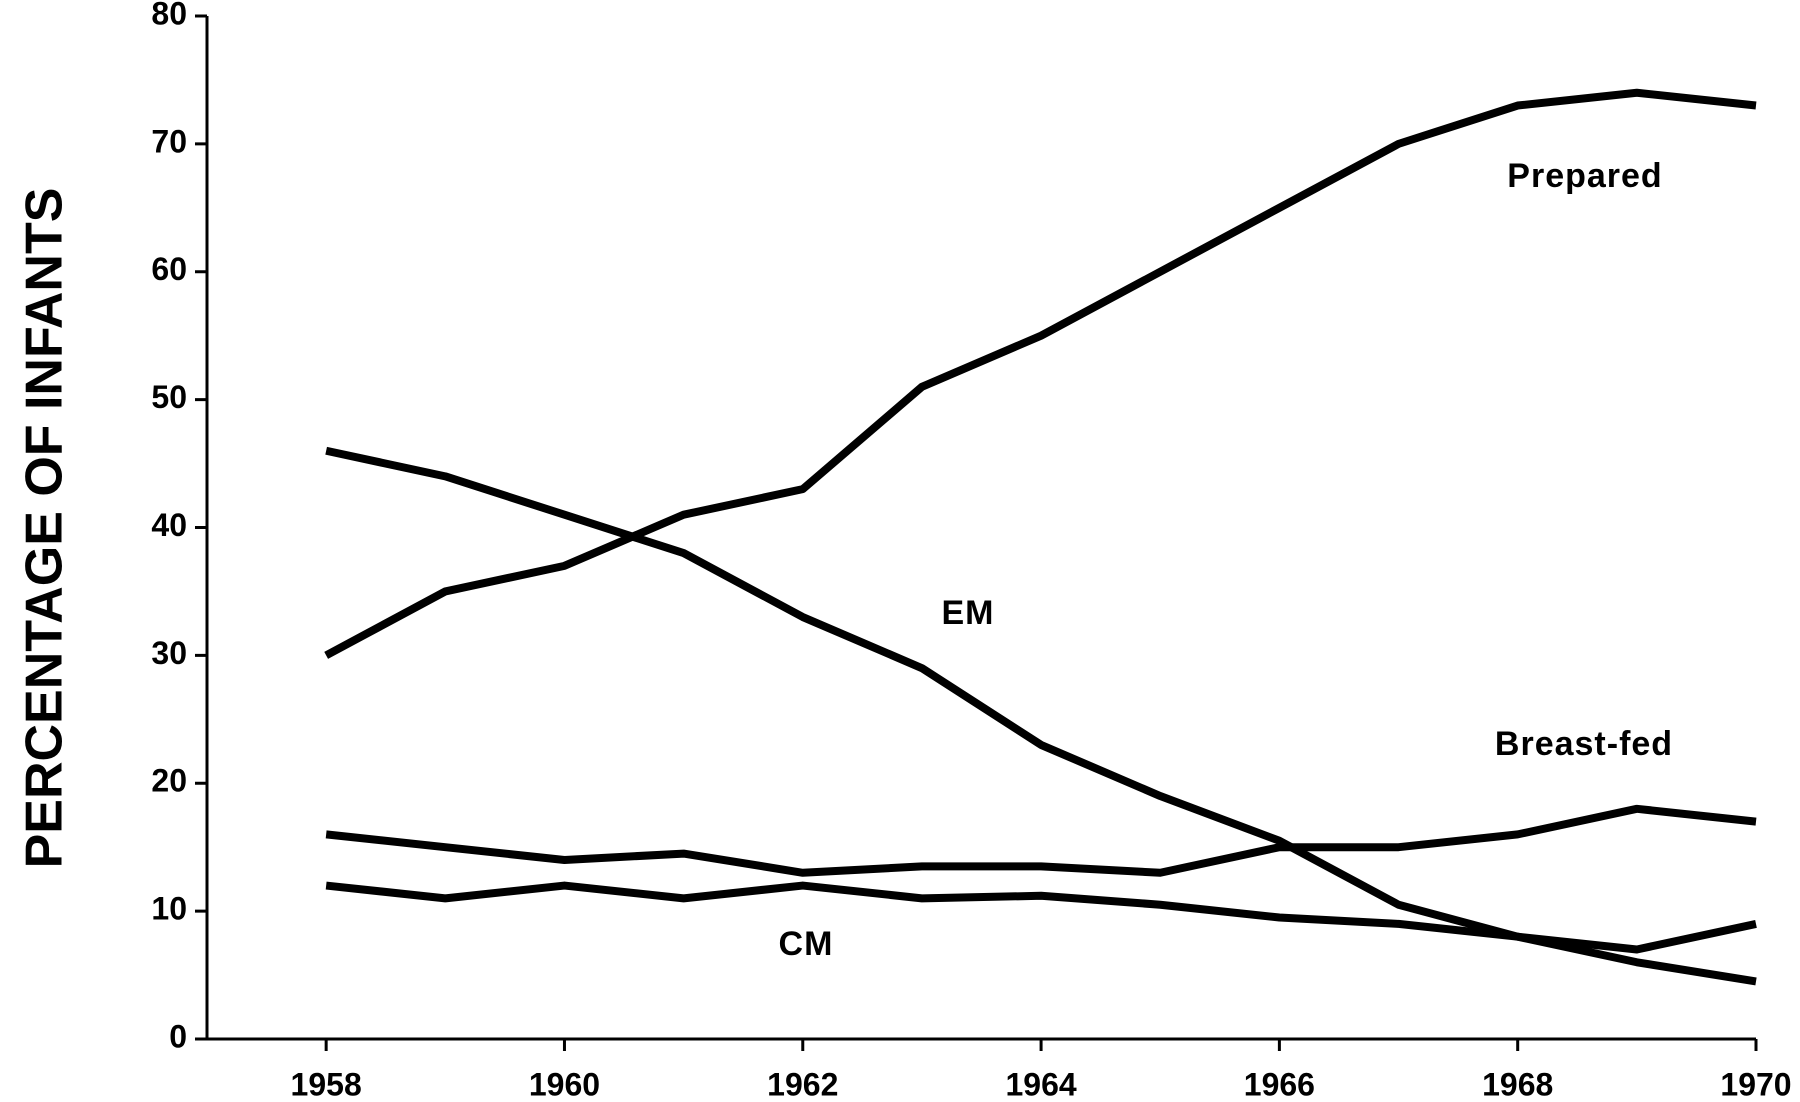 Image resolution: width=1800 pixels, height=1102 pixels. What do you see at coordinates (45, 528) in the screenshot?
I see `y-axis-label: PERCENTAGE OF INFANTS` at bounding box center [45, 528].